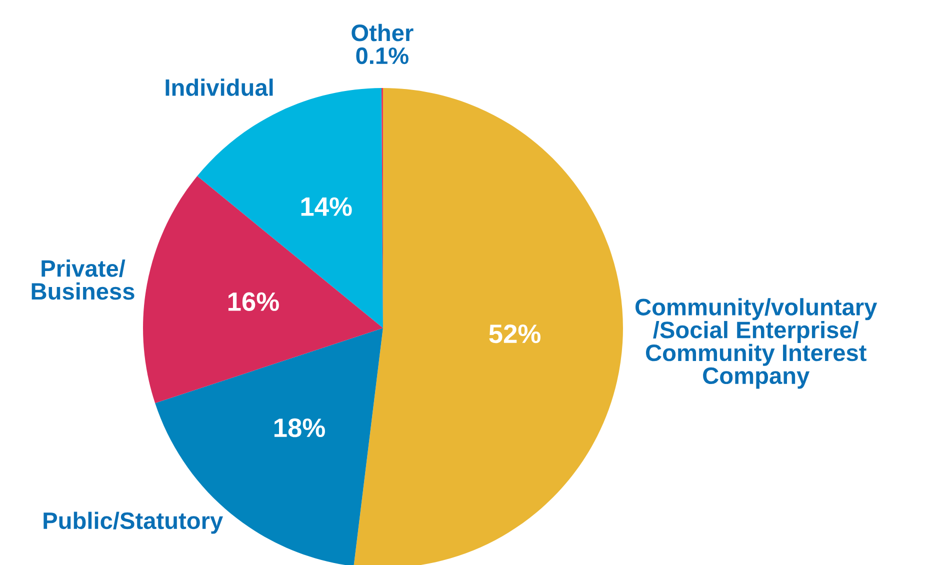 This screenshot has height=565, width=938. Describe the element at coordinates (253, 301) in the screenshot. I see `data-label: 16%` at that location.